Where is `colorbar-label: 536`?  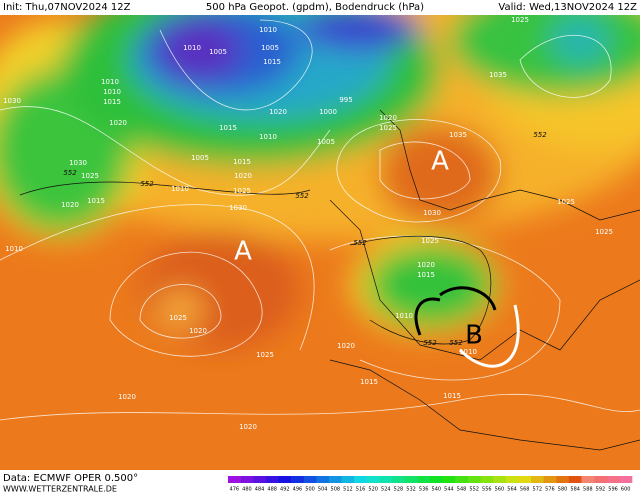 colorbar-label: 536 is located at coordinates (424, 490).